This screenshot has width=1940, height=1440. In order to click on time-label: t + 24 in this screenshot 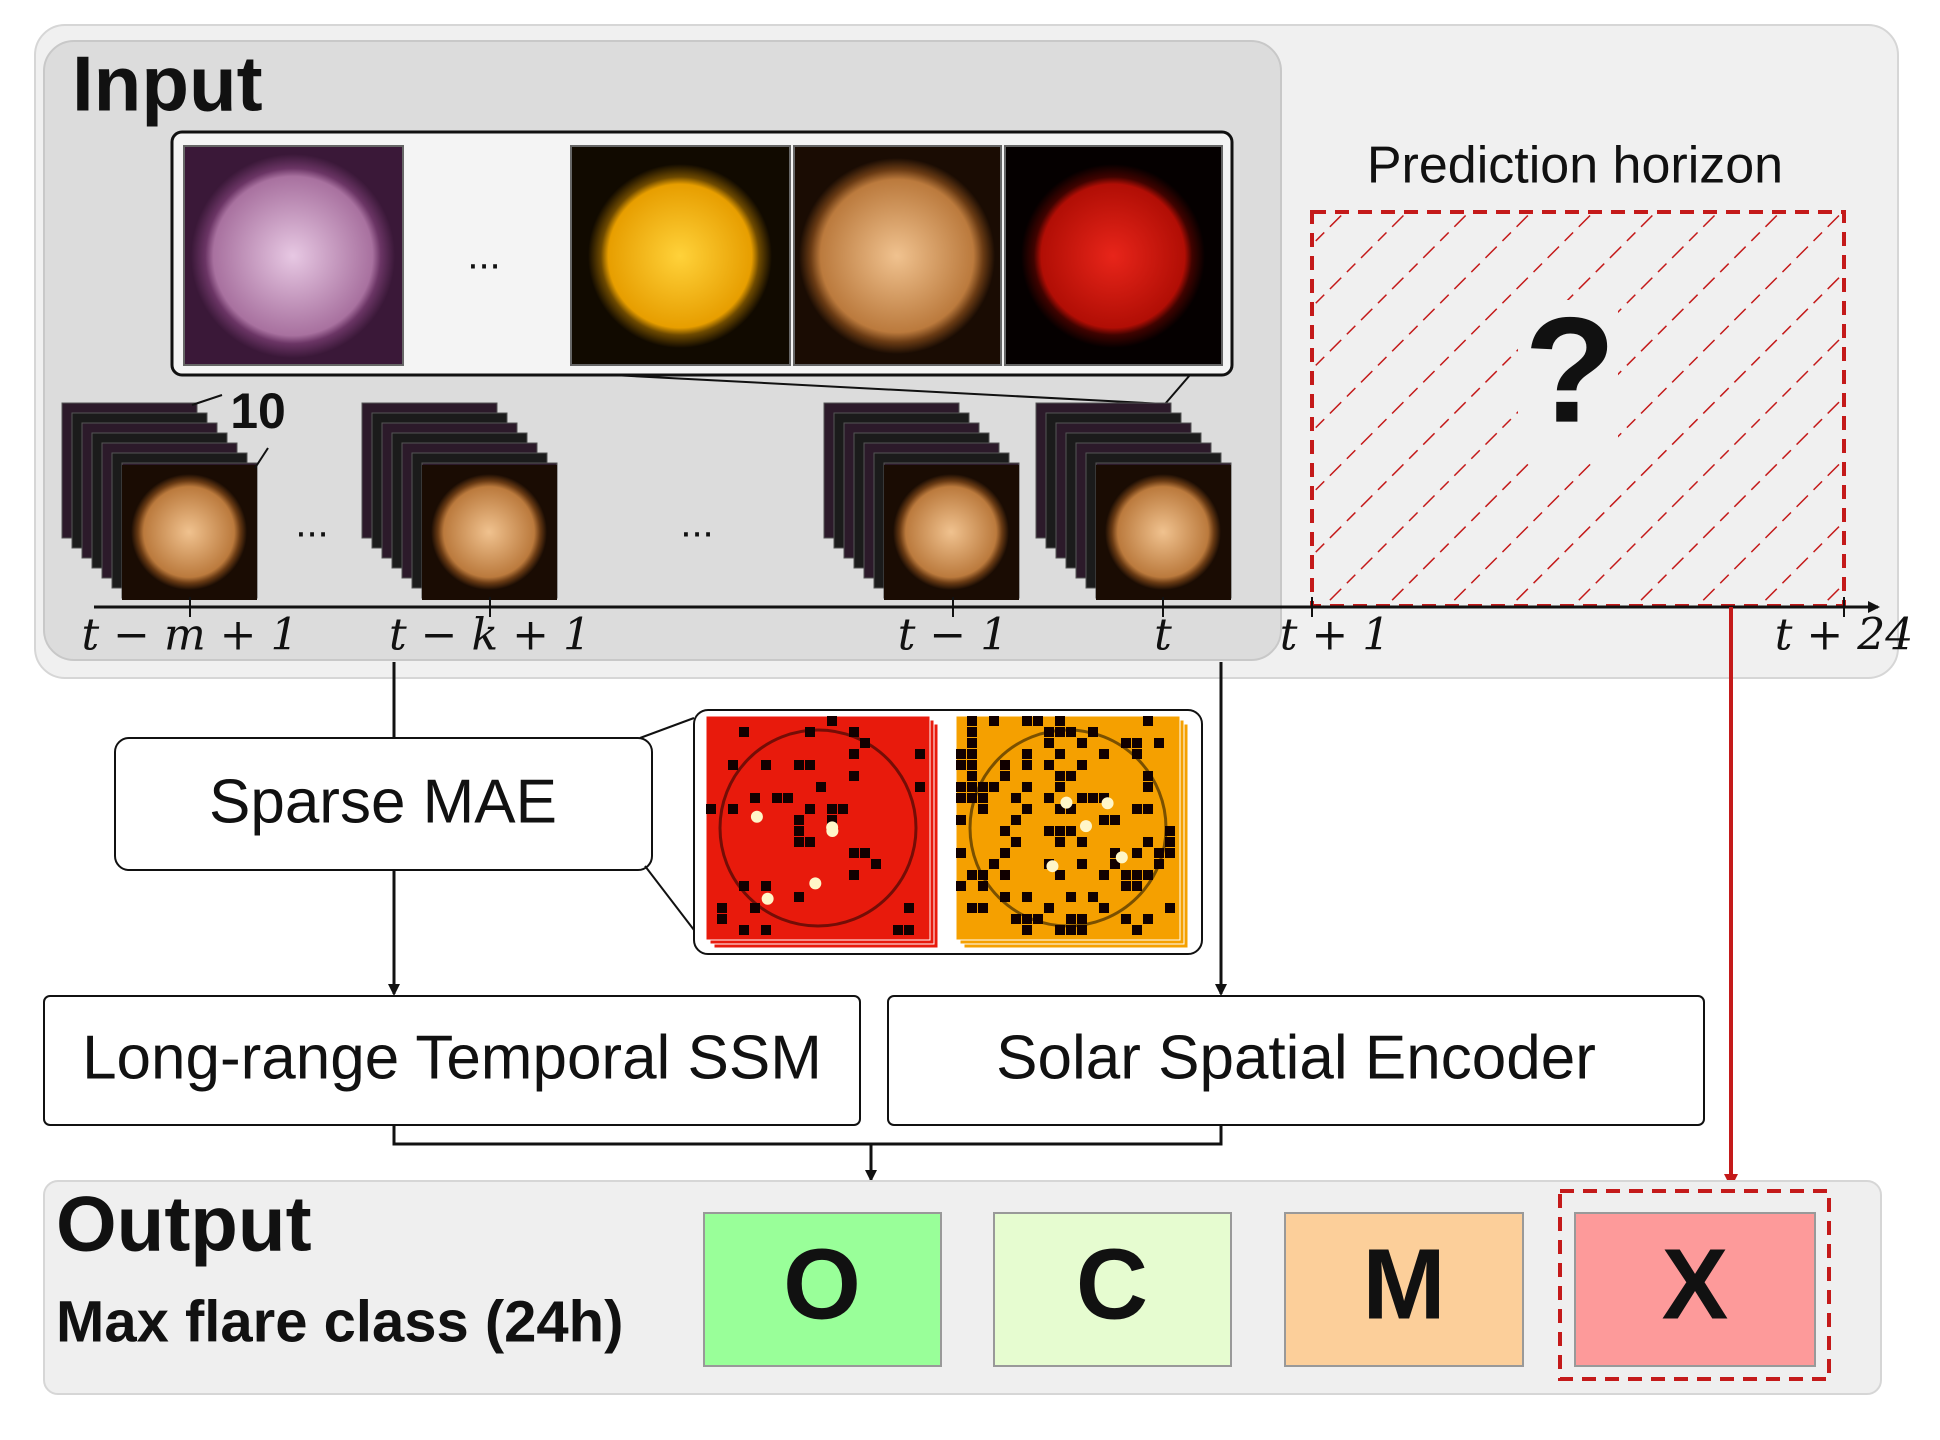, I will do `click(1844, 635)`.